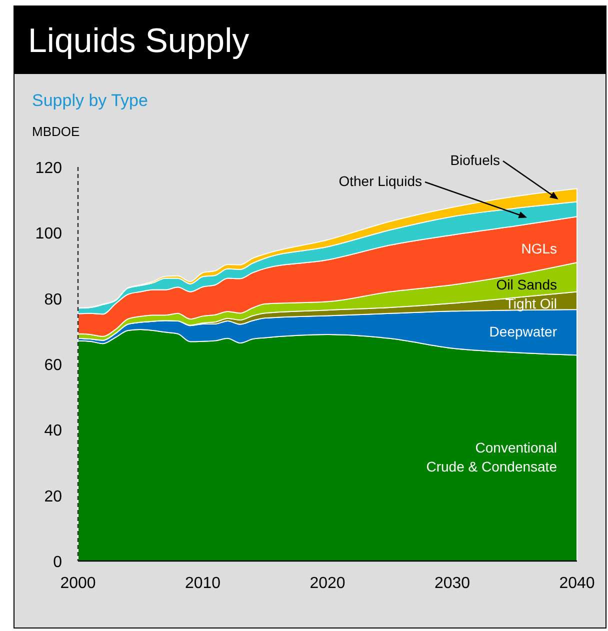 The width and height of the screenshot is (608, 631). Describe the element at coordinates (202, 583) in the screenshot. I see `x-tick-label: 2010` at that location.